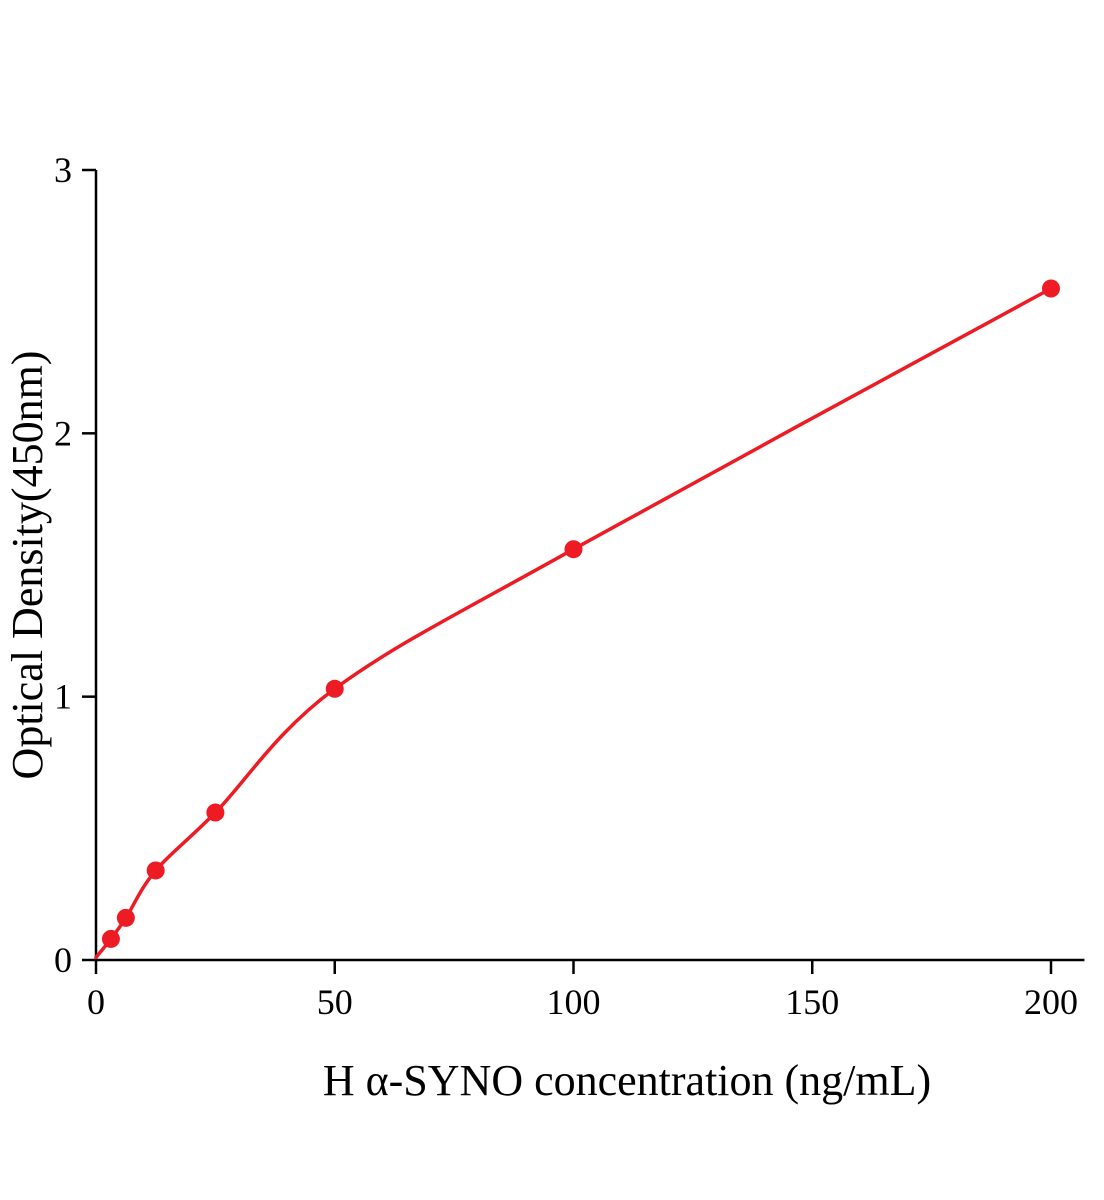 Image resolution: width=1104 pixels, height=1200 pixels. Describe the element at coordinates (1051, 1002) in the screenshot. I see `x-tick-label: 200` at that location.